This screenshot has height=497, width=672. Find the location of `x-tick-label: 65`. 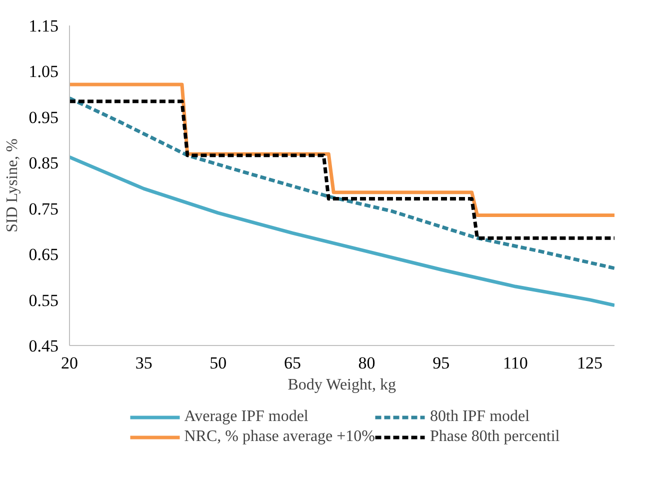

x-tick-label: 65 is located at coordinates (292, 363).